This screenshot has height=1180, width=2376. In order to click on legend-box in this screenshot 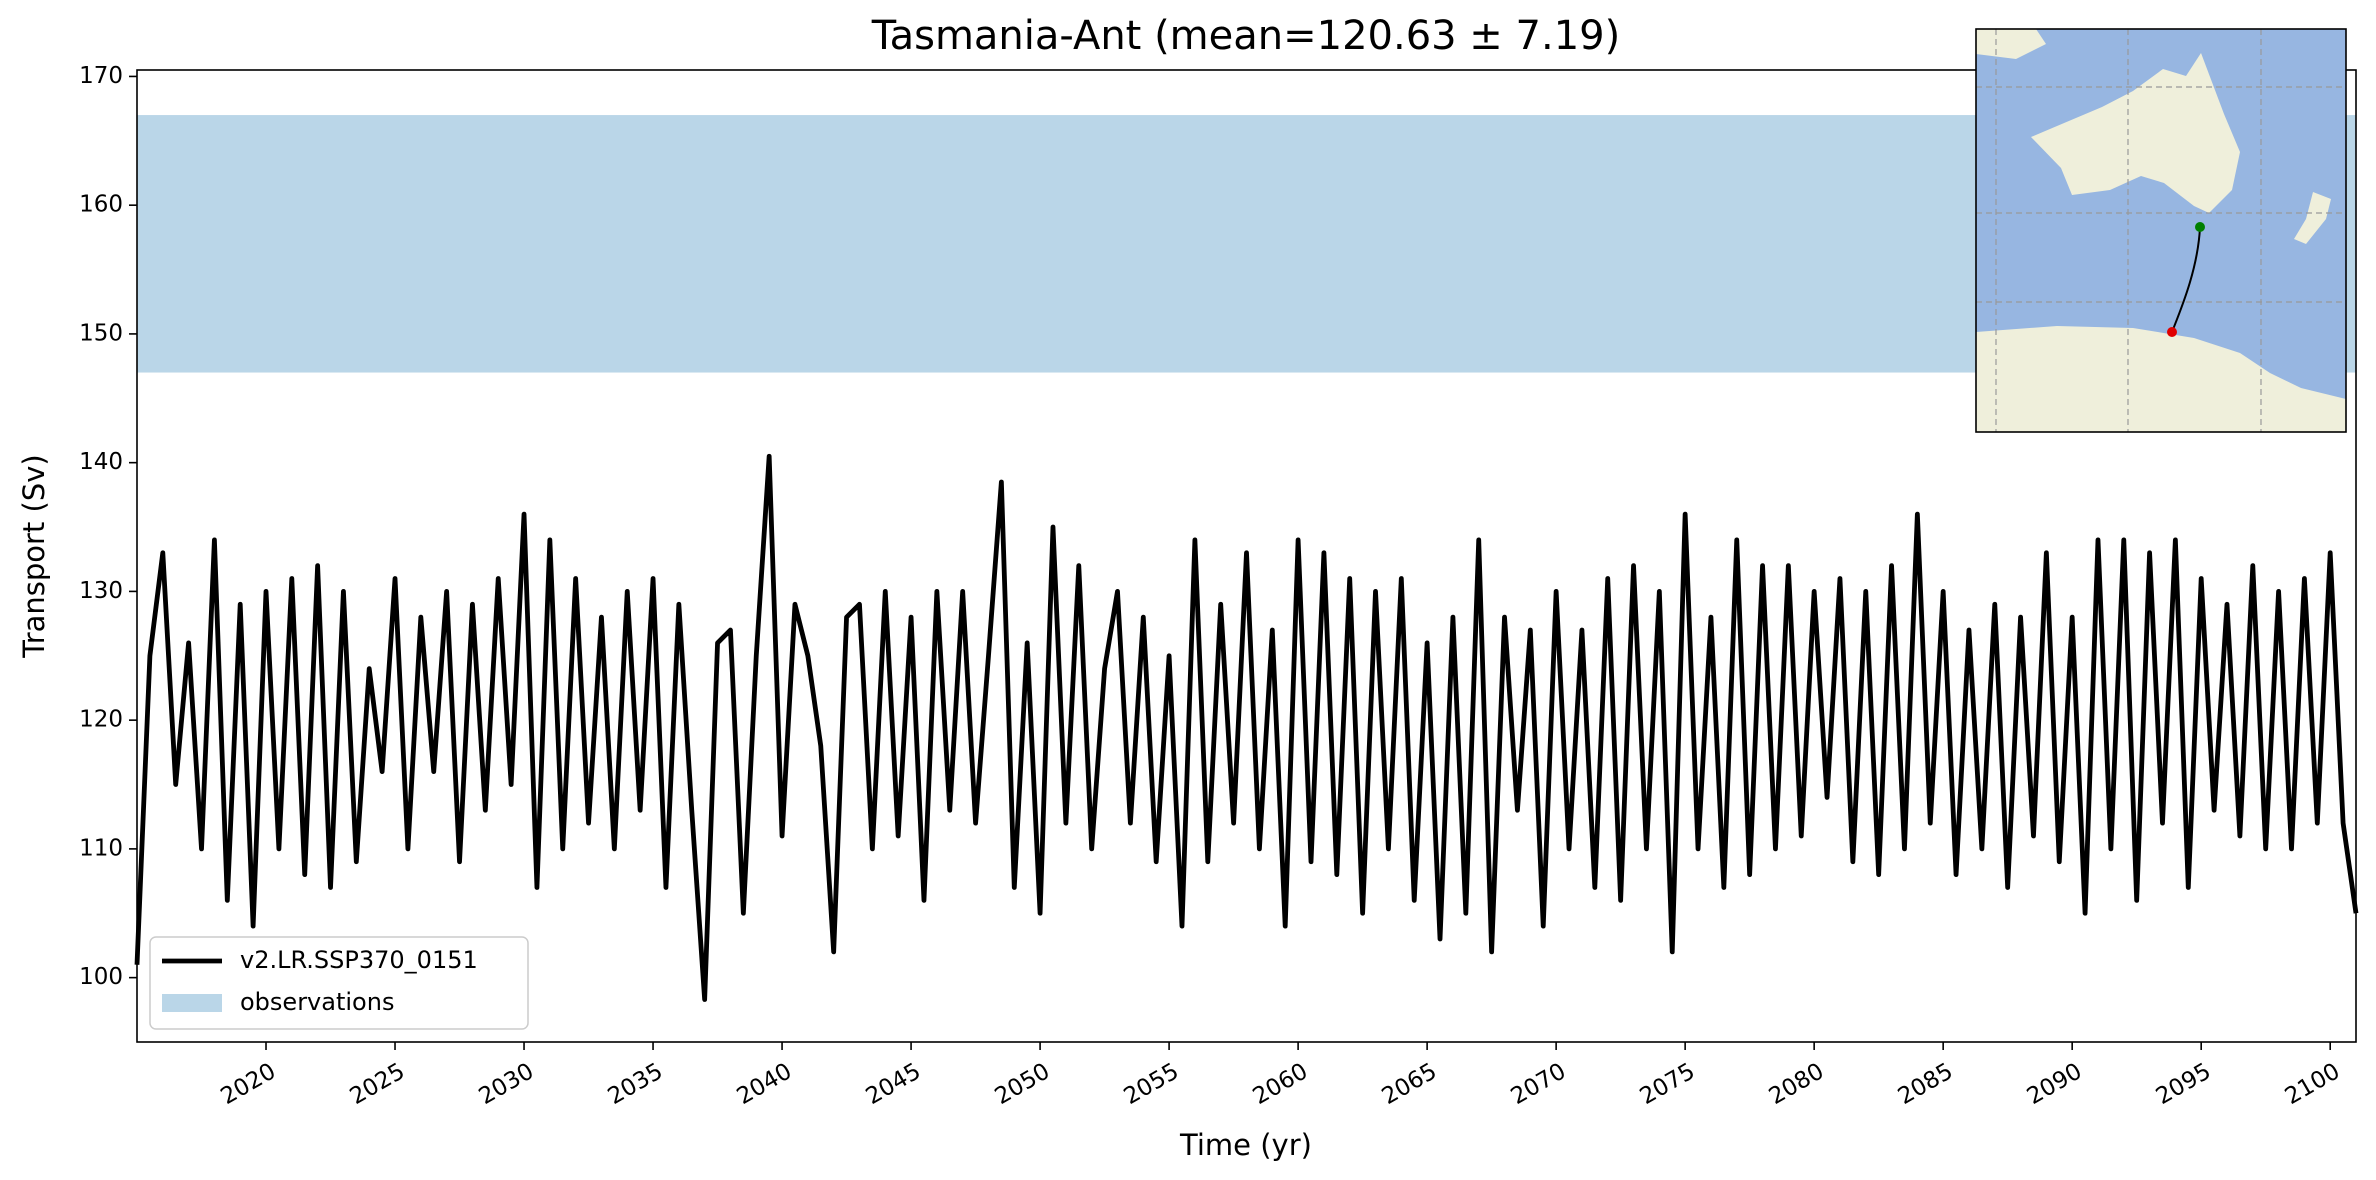, I will do `click(339, 983)`.